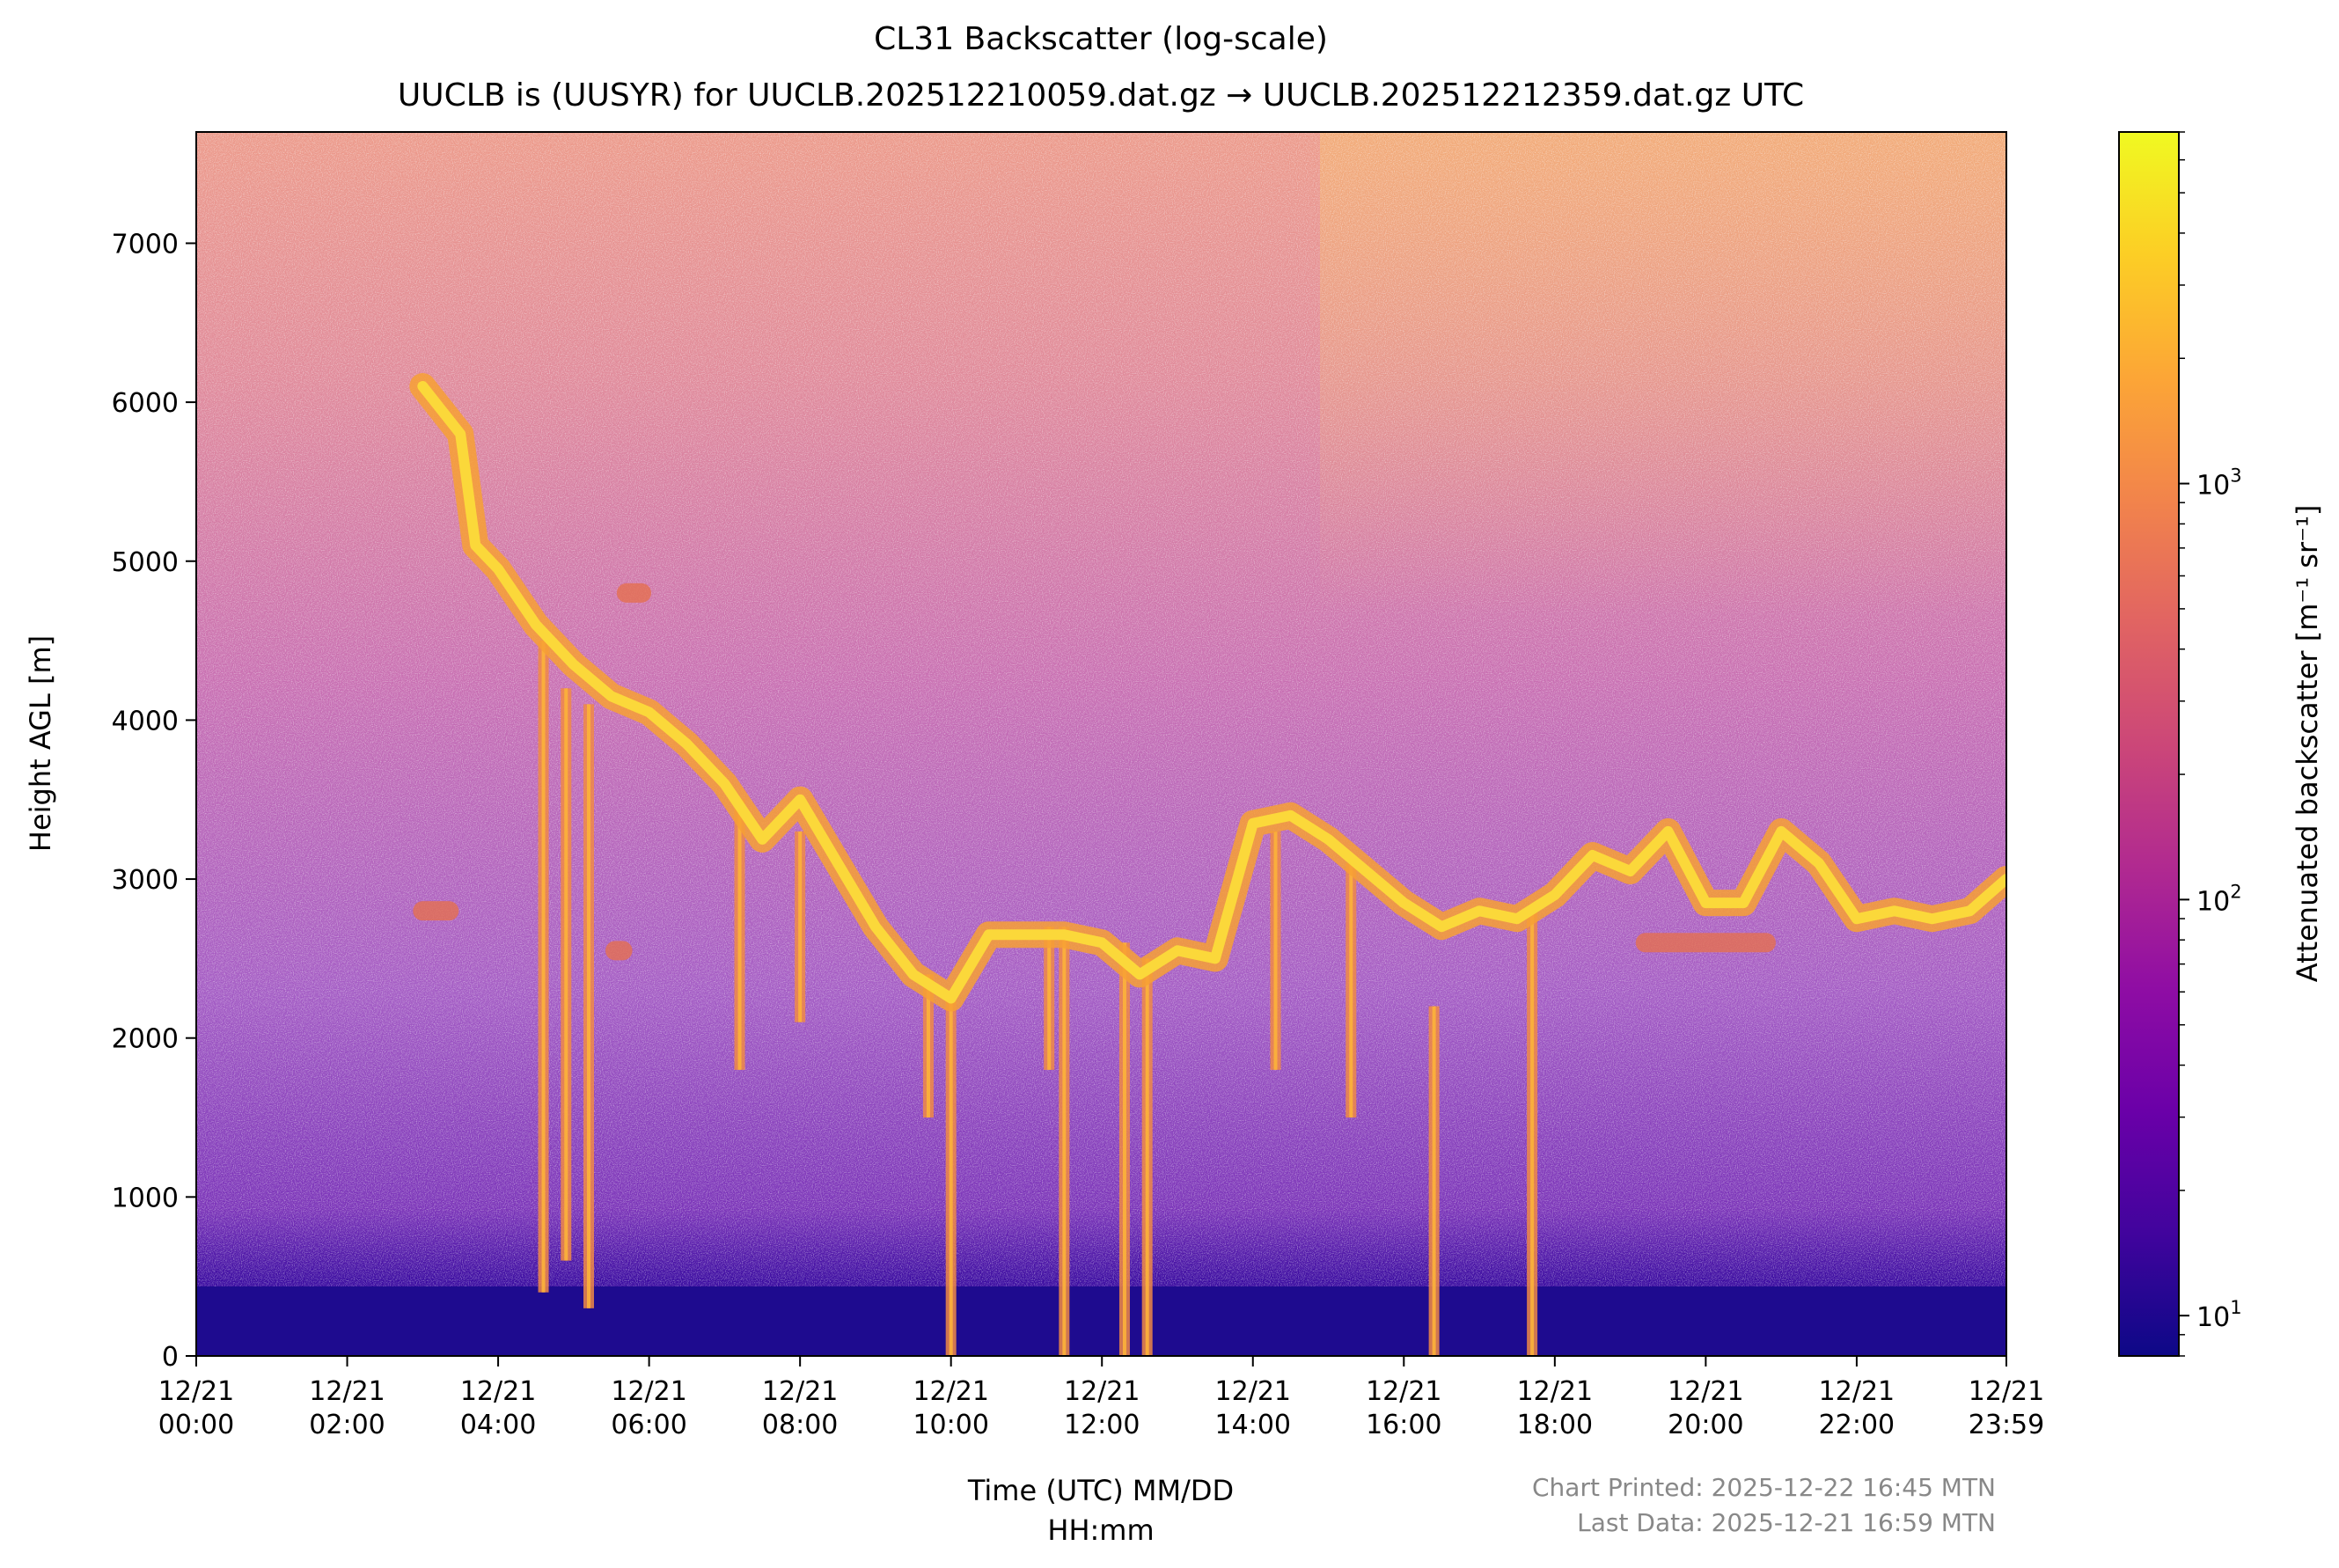  I want to click on x-axis-label-line2: HH:mm, so click(1100, 1530).